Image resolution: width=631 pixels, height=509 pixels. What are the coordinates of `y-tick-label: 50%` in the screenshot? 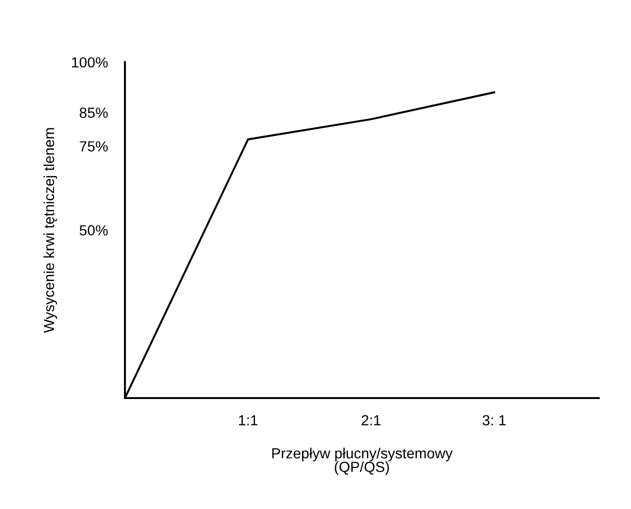 It's located at (94, 230).